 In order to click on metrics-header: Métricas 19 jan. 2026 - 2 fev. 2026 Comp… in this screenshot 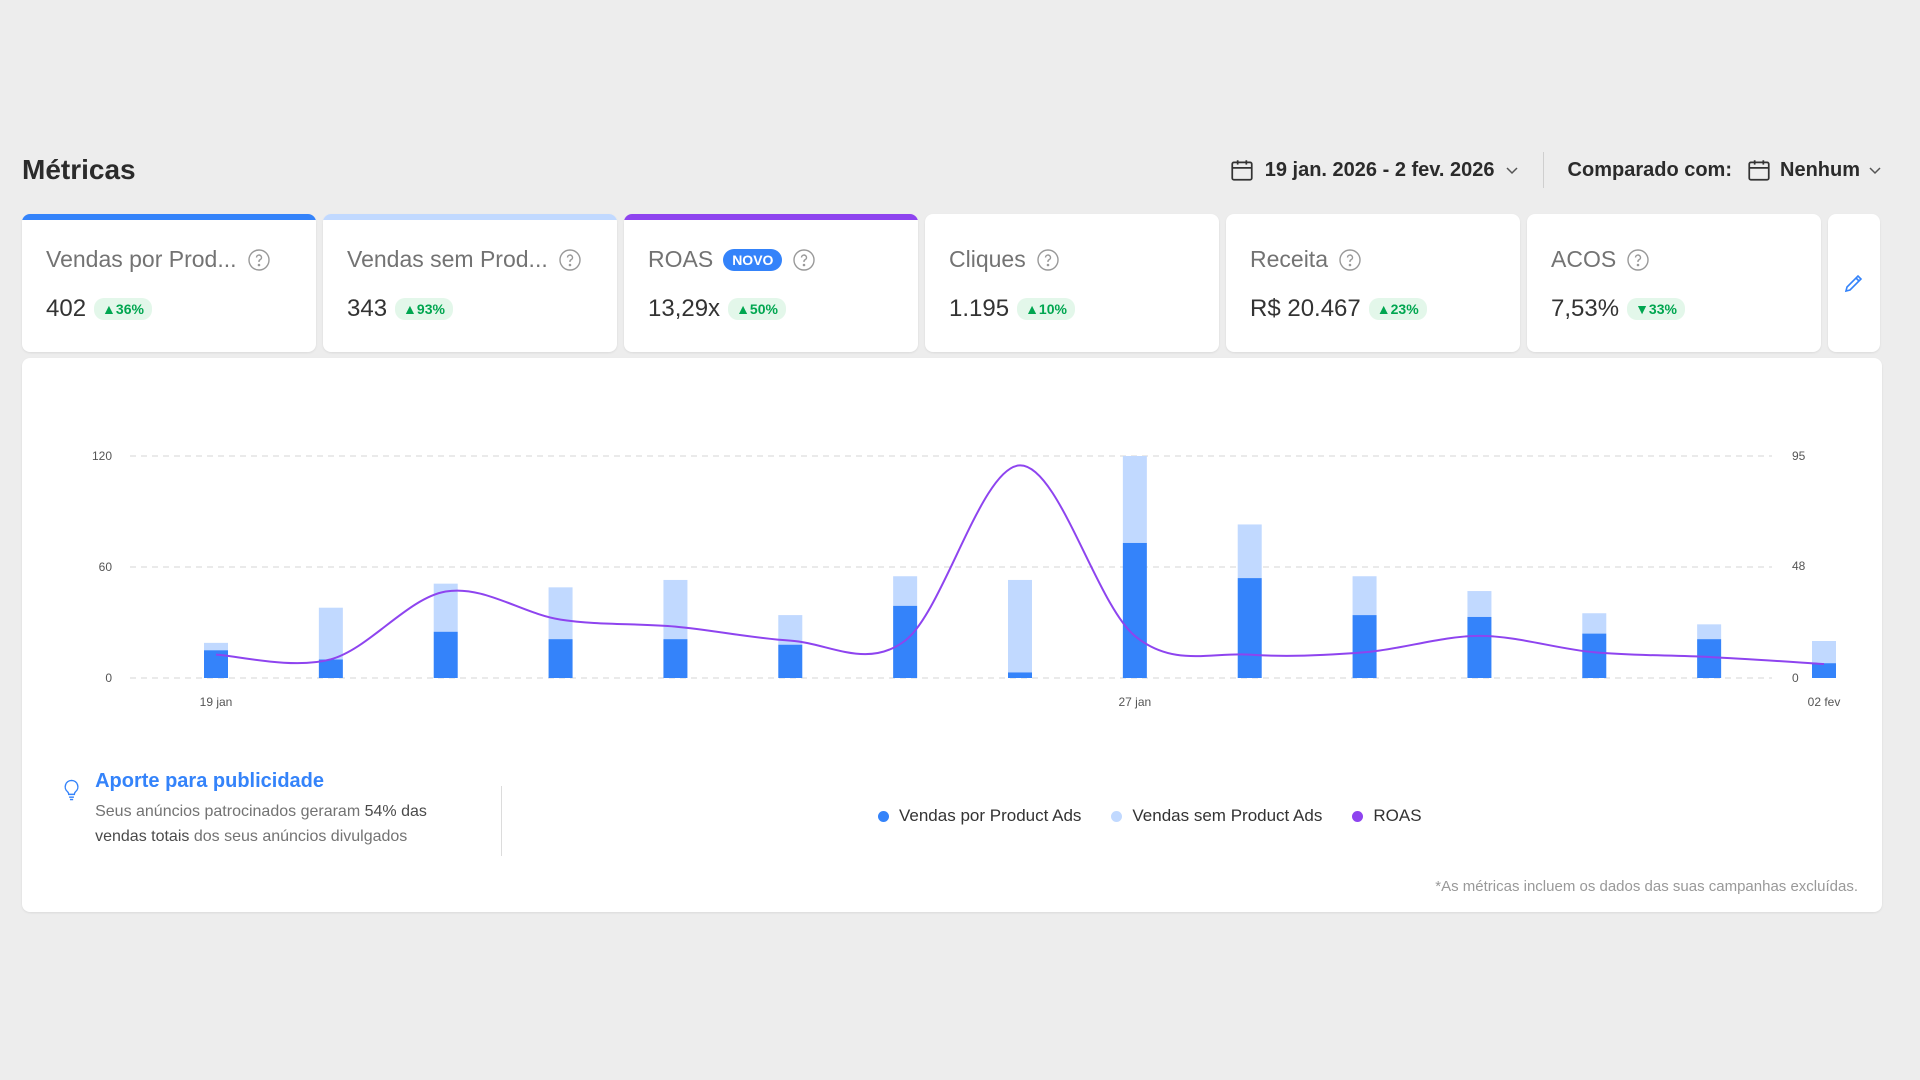, I will do `click(952, 170)`.